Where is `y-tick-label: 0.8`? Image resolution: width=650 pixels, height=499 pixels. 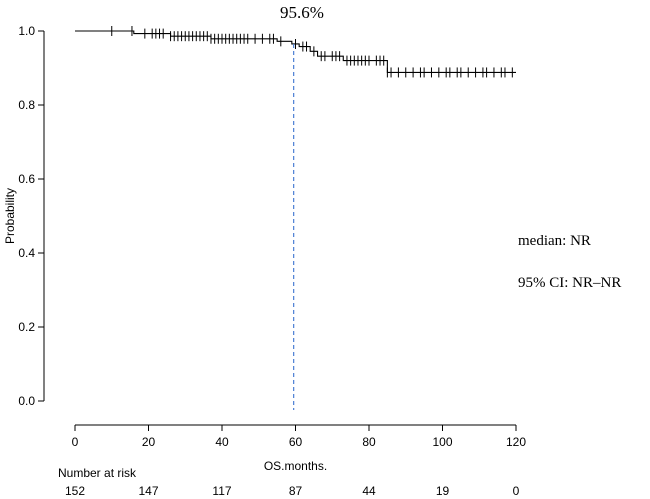 y-tick-label: 0.8 is located at coordinates (26, 105).